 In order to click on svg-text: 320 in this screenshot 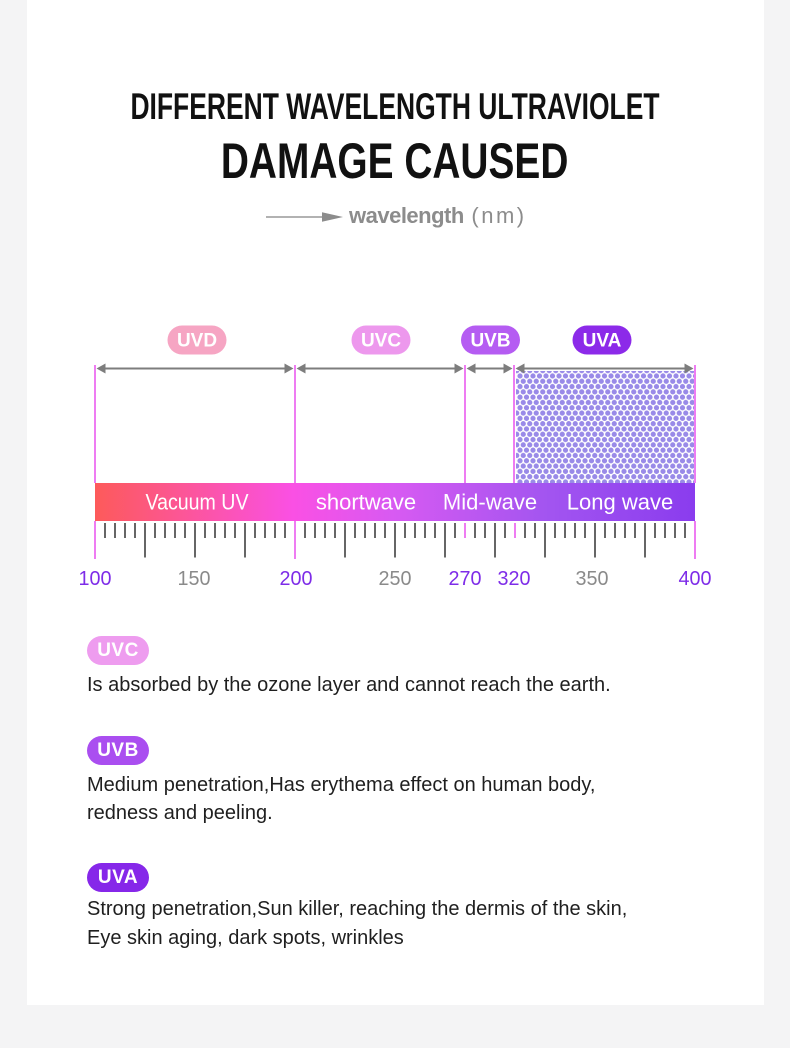, I will do `click(514, 579)`.